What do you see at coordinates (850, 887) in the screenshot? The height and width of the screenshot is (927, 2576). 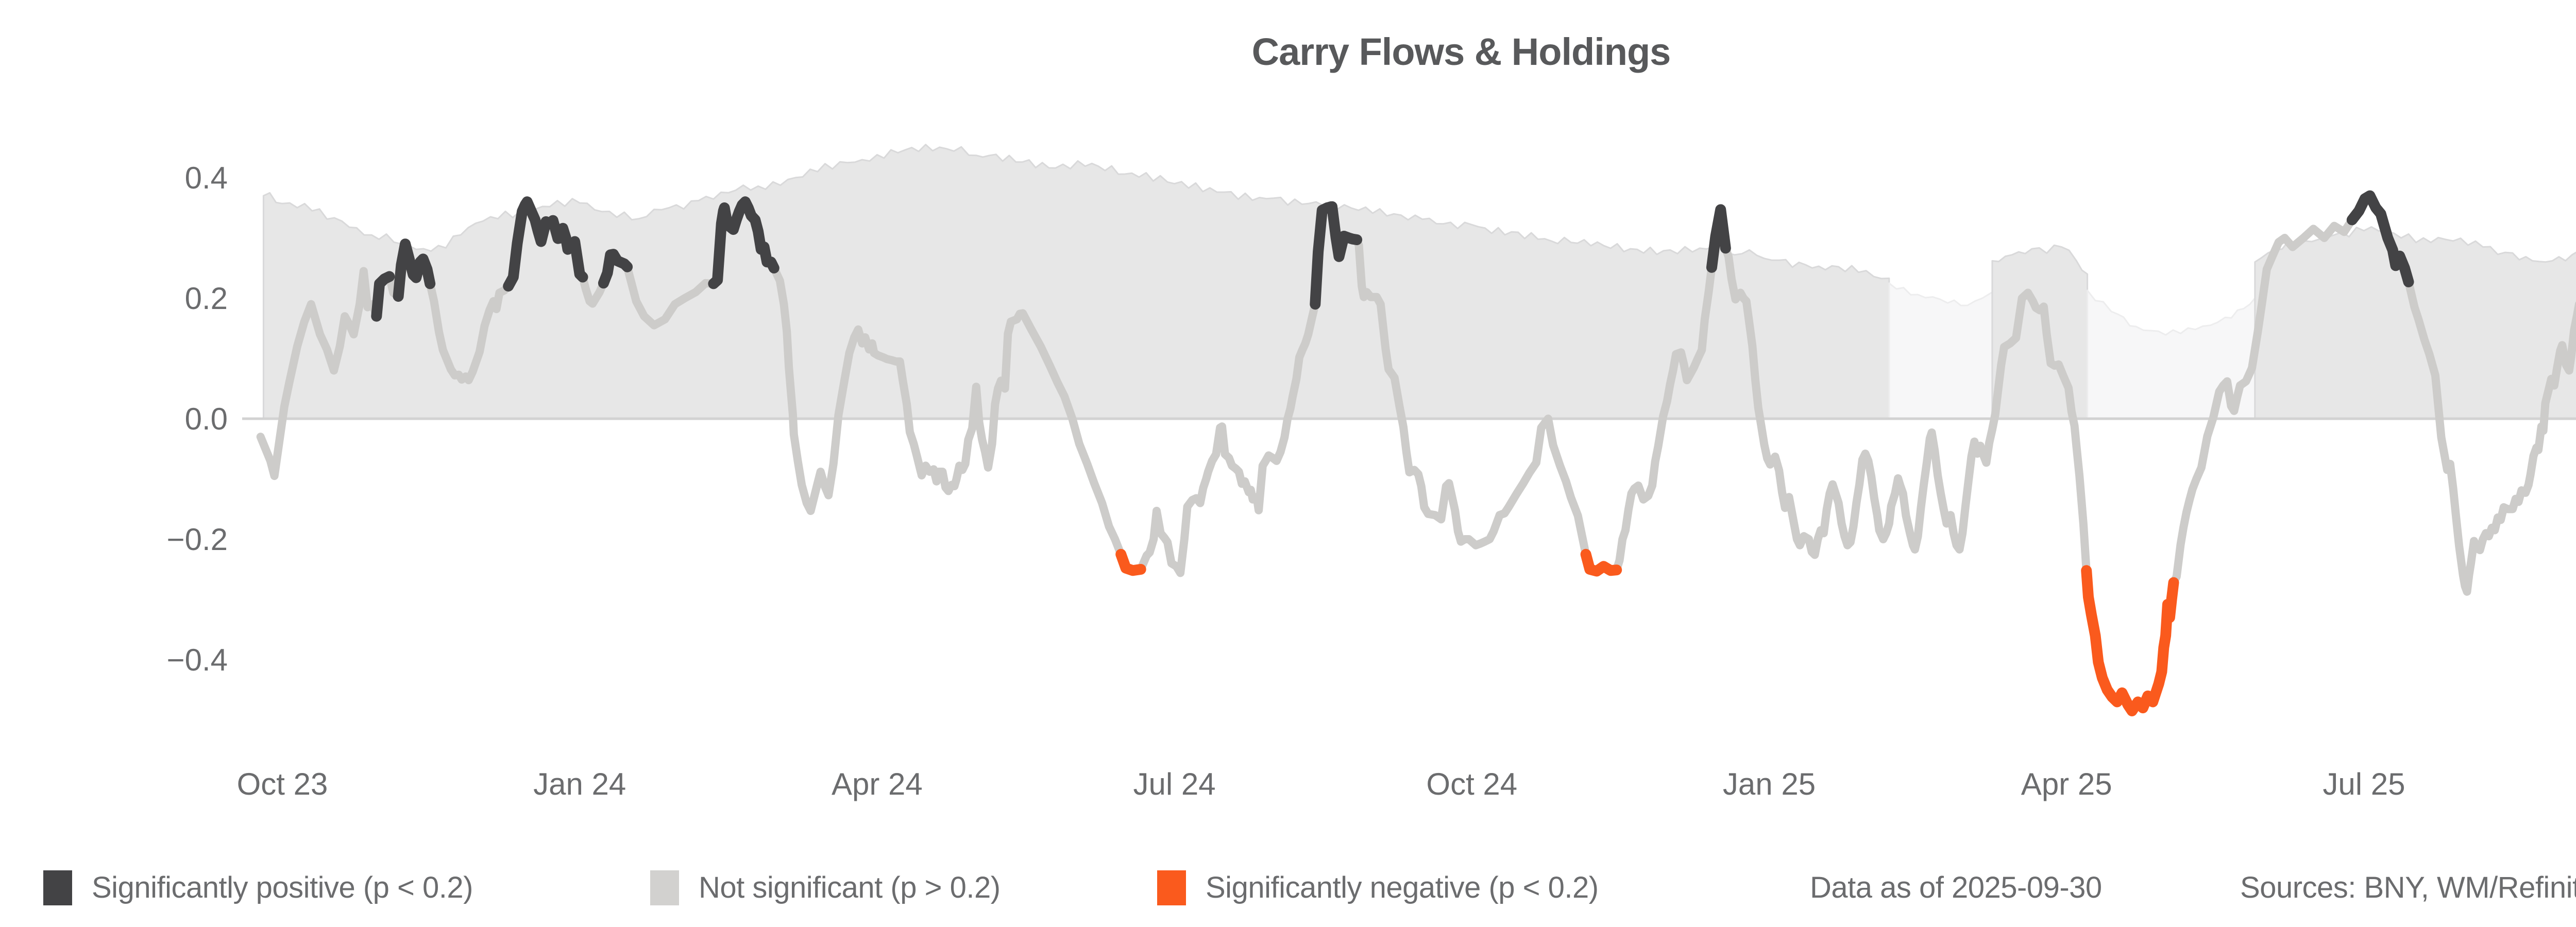 I see `legend-label-not-significant: Not significant (p > 0.2)` at bounding box center [850, 887].